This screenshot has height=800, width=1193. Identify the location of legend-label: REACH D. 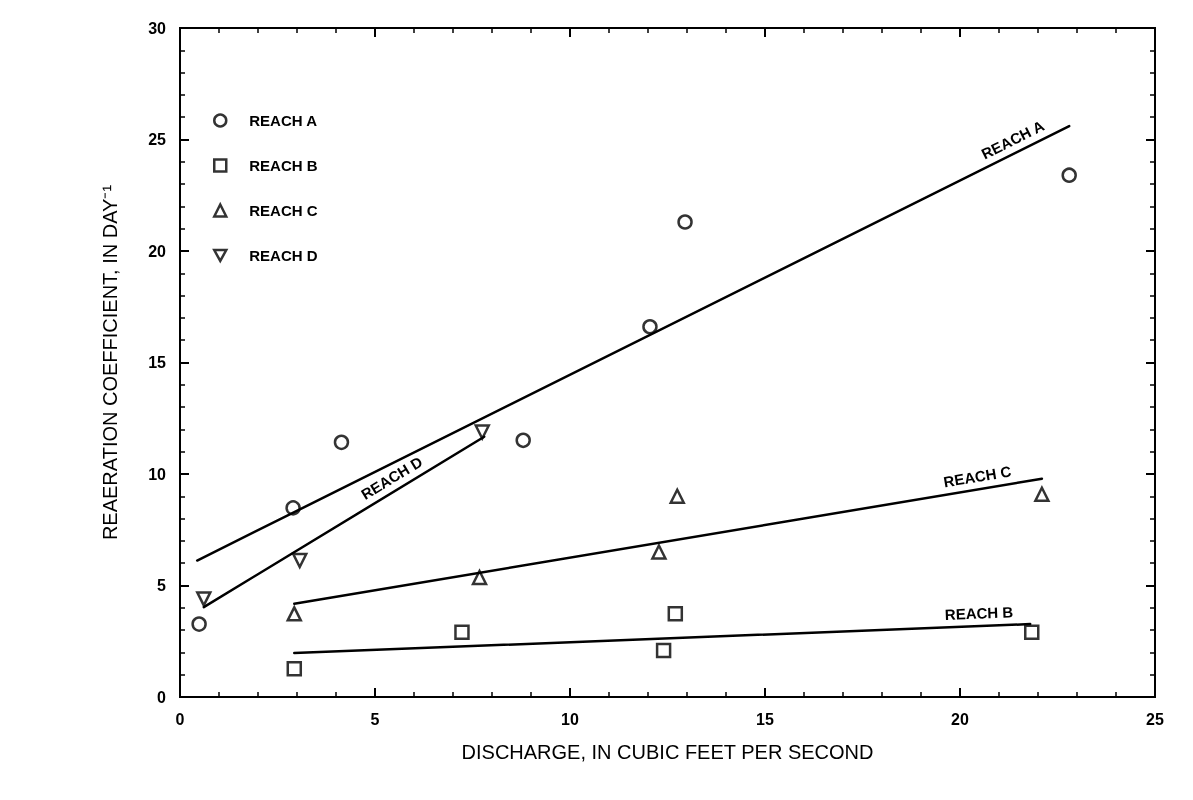
(283, 255).